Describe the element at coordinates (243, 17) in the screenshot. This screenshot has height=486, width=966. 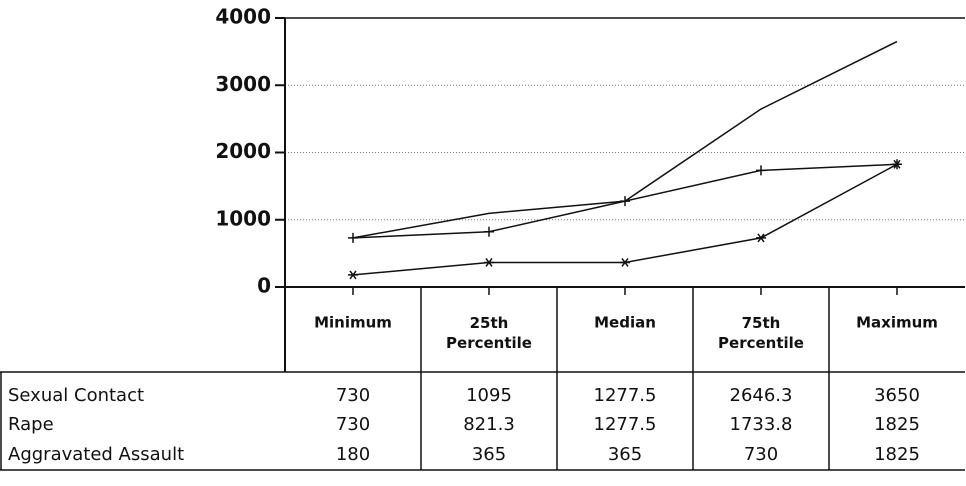
I see `y-tick-label: 4000` at that location.